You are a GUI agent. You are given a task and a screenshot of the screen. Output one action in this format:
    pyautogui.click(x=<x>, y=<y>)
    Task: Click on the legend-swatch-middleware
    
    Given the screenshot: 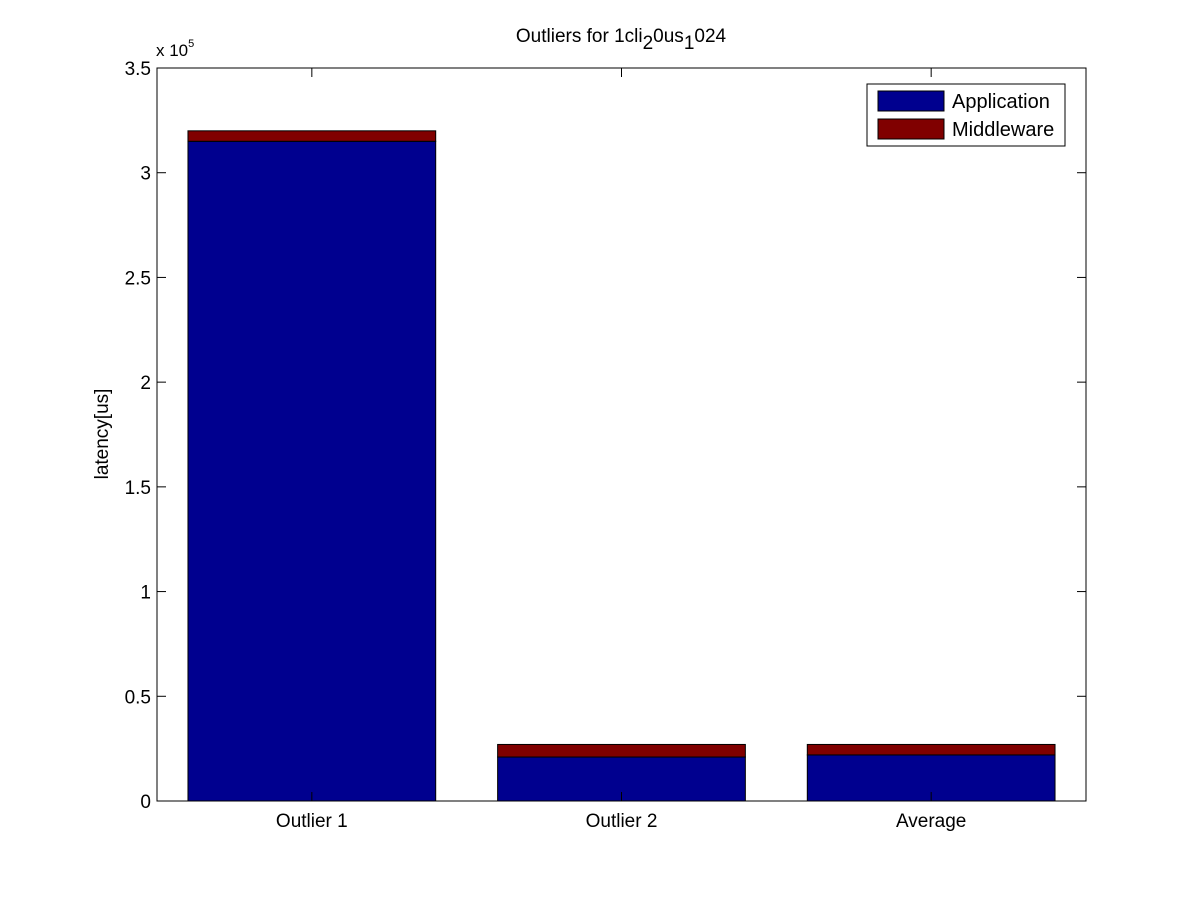 What is the action you would take?
    pyautogui.click(x=911, y=129)
    